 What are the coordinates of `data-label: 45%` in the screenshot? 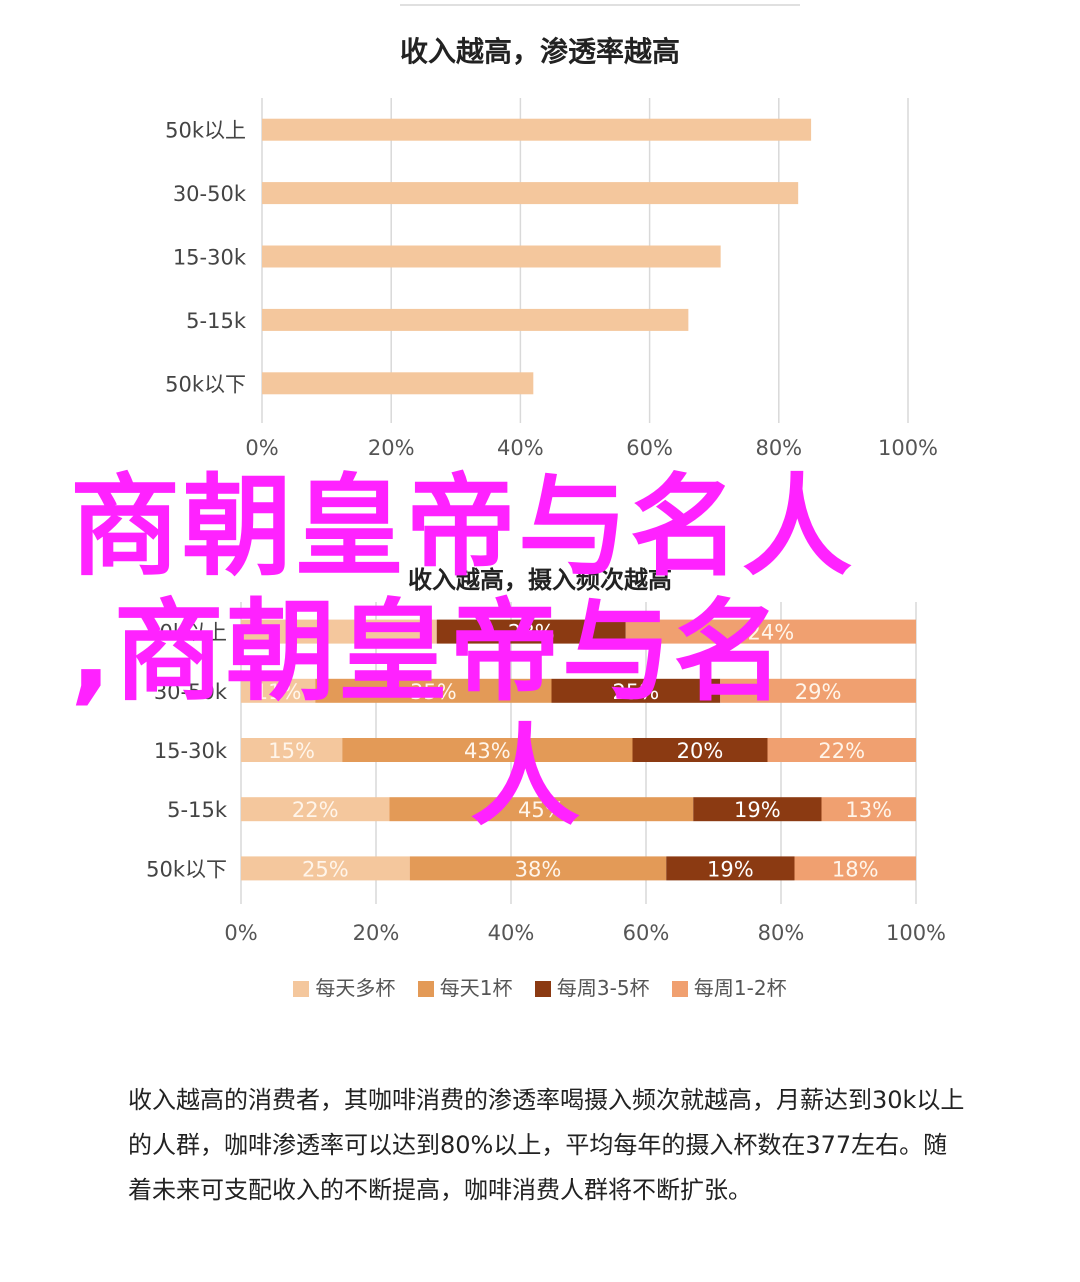 It's located at (541, 810).